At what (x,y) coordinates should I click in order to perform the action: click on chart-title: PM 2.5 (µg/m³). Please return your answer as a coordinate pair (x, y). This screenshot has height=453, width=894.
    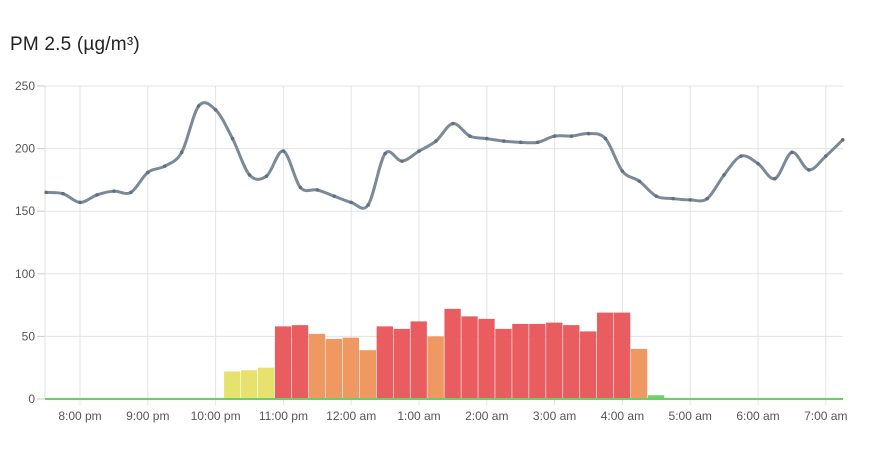
    Looking at the image, I should click on (75, 44).